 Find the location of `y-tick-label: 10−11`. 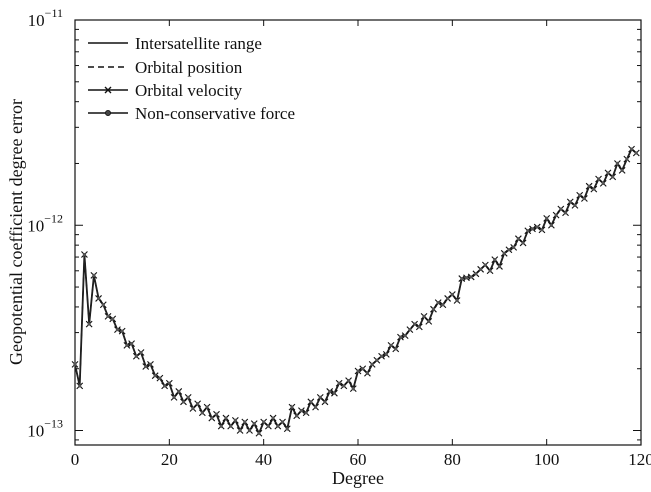

y-tick-label: 10−11 is located at coordinates (45, 18).